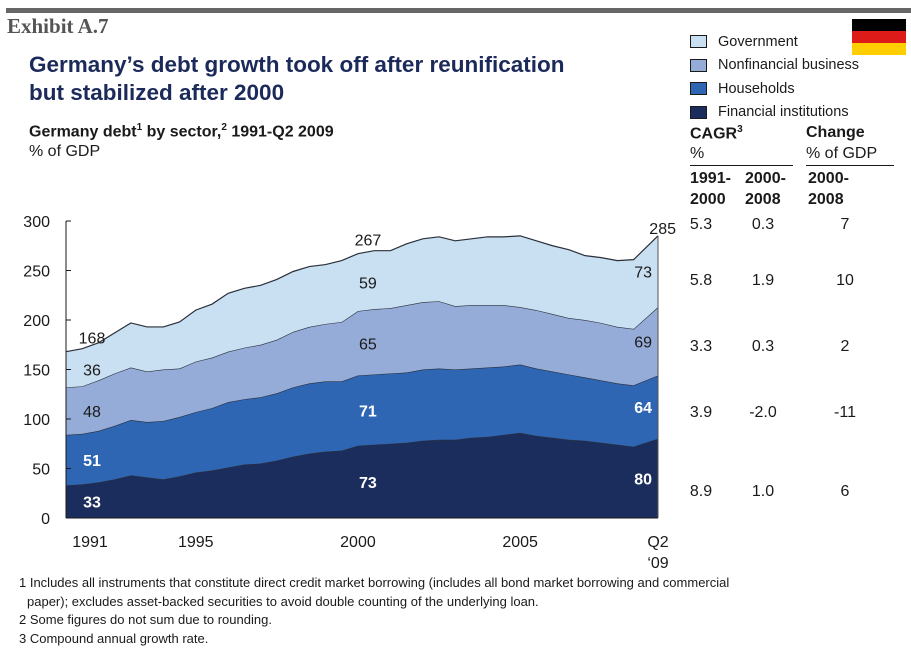  What do you see at coordinates (763, 412) in the screenshot?
I see `cell-cagr-2000-2008: -2.0` at bounding box center [763, 412].